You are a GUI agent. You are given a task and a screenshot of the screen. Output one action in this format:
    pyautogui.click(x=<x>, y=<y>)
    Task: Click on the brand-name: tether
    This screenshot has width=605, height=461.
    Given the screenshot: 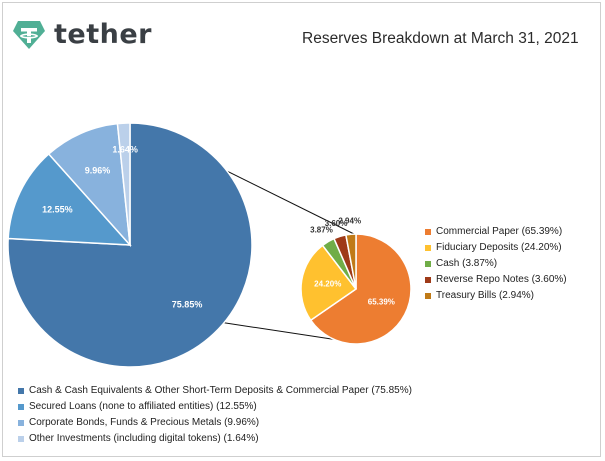 What is the action you would take?
    pyautogui.click(x=103, y=34)
    